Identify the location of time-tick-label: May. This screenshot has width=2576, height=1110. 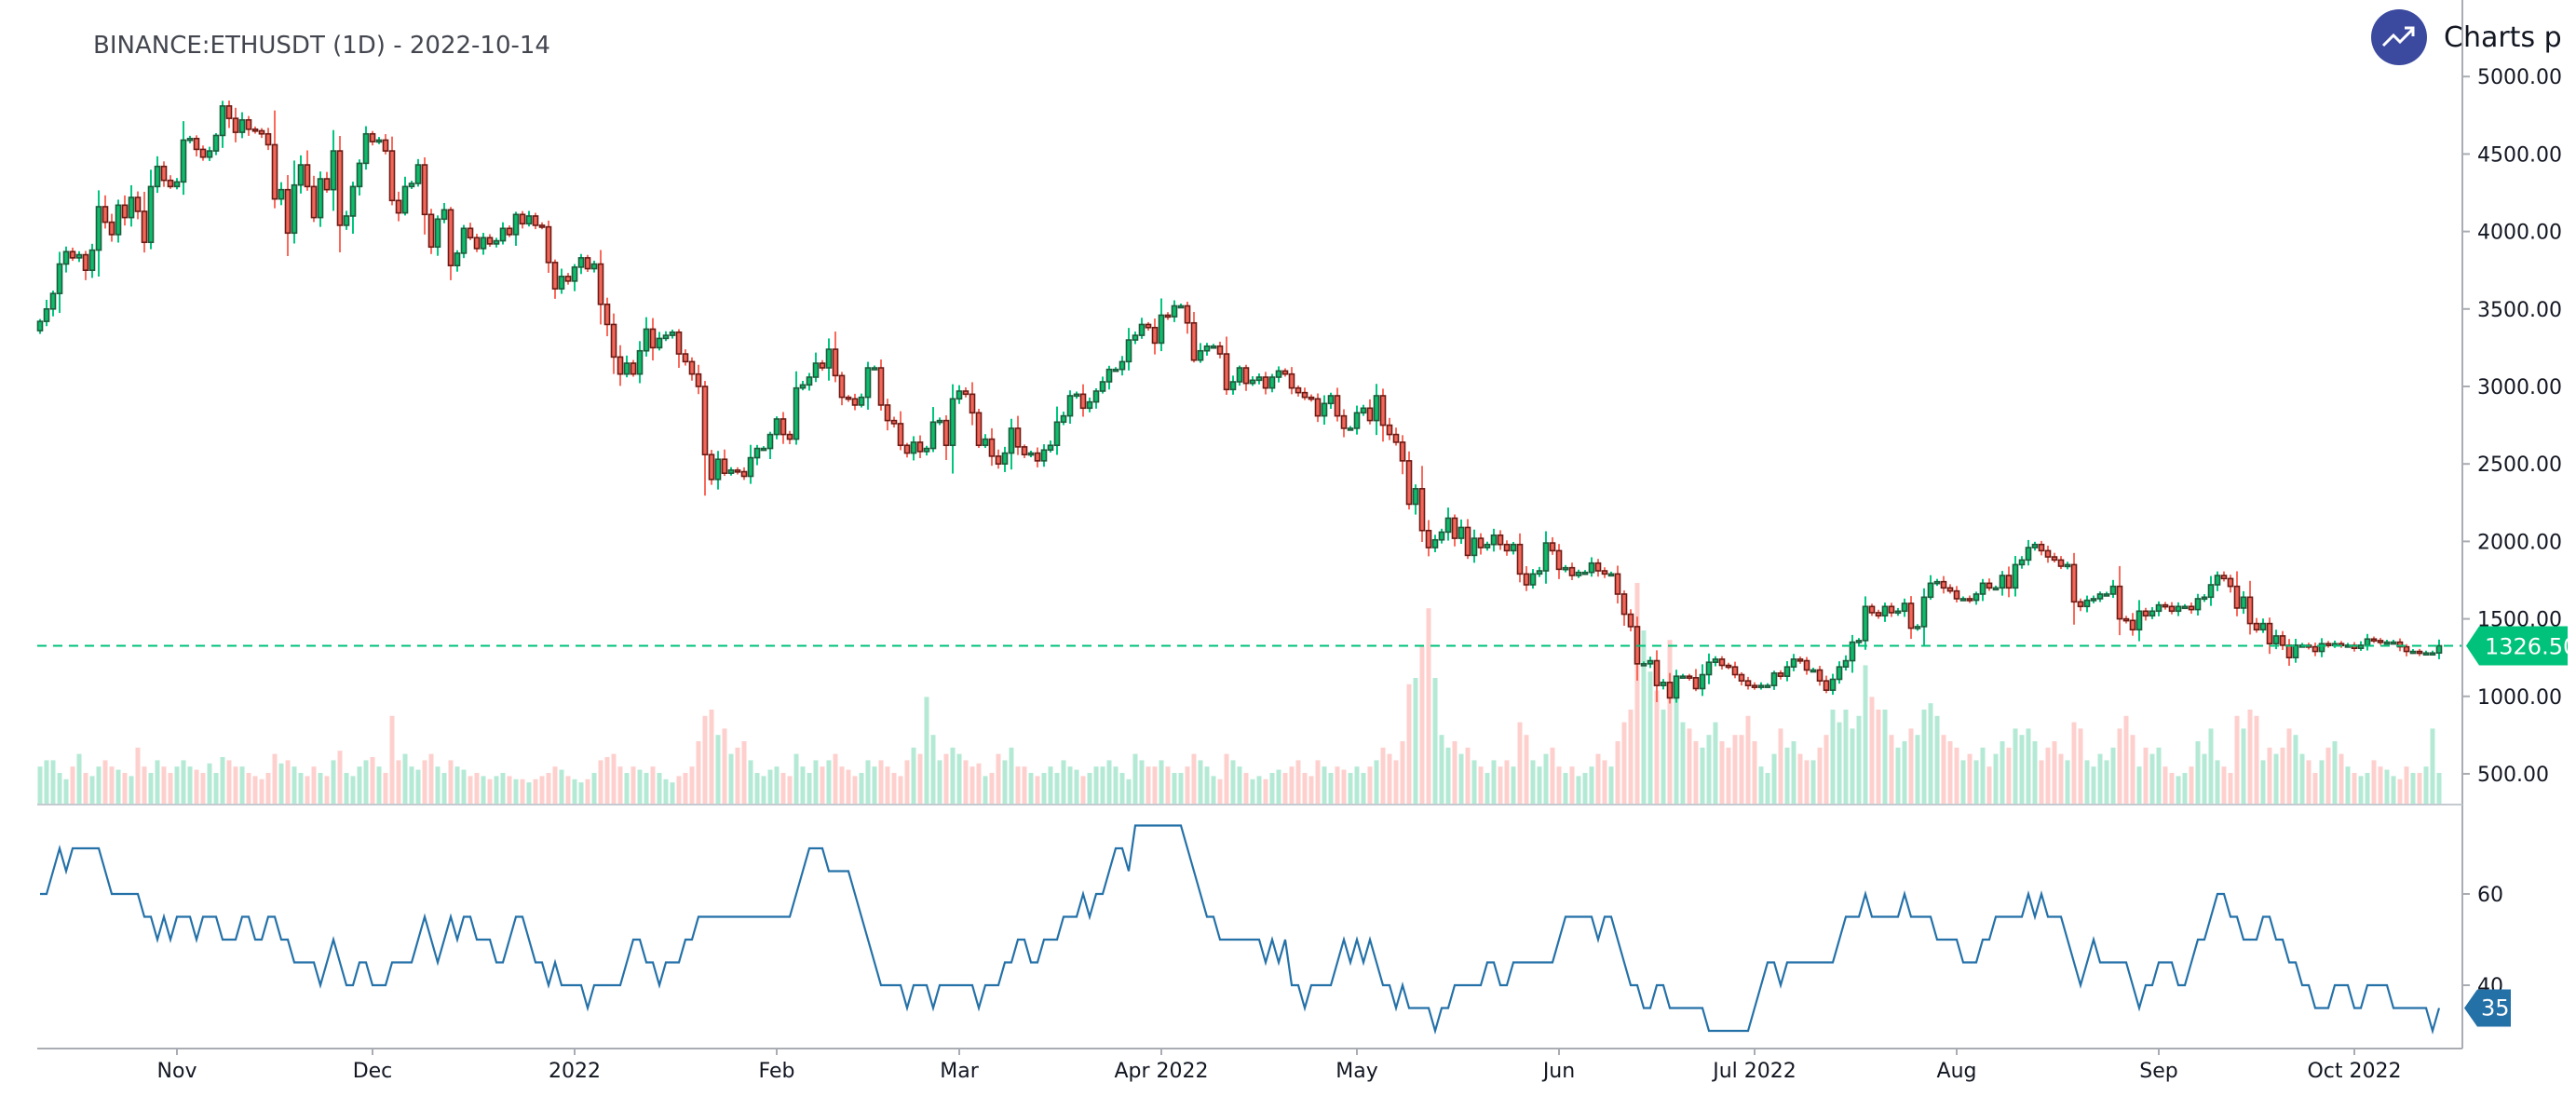
(1356, 1071).